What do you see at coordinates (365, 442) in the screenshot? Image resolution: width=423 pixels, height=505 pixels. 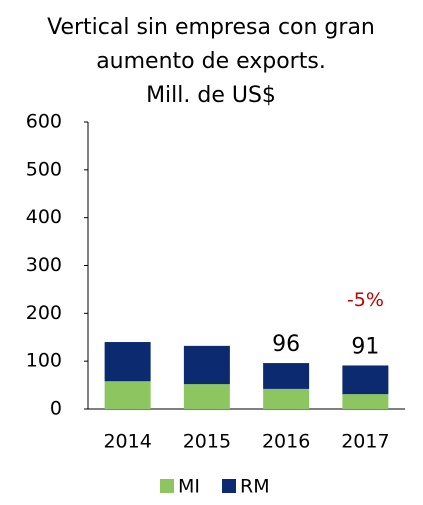 I see `x-tick-label: 2017` at bounding box center [365, 442].